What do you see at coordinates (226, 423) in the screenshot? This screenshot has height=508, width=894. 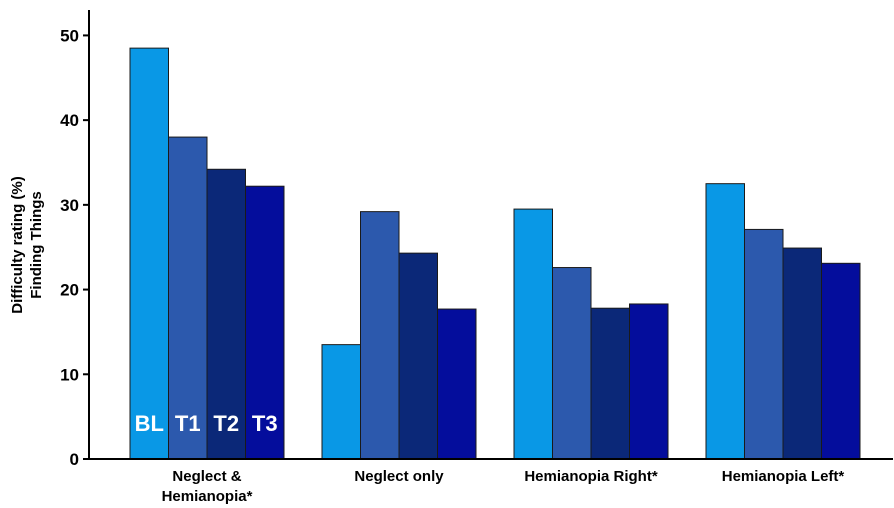 I see `series-label-t2: T2` at bounding box center [226, 423].